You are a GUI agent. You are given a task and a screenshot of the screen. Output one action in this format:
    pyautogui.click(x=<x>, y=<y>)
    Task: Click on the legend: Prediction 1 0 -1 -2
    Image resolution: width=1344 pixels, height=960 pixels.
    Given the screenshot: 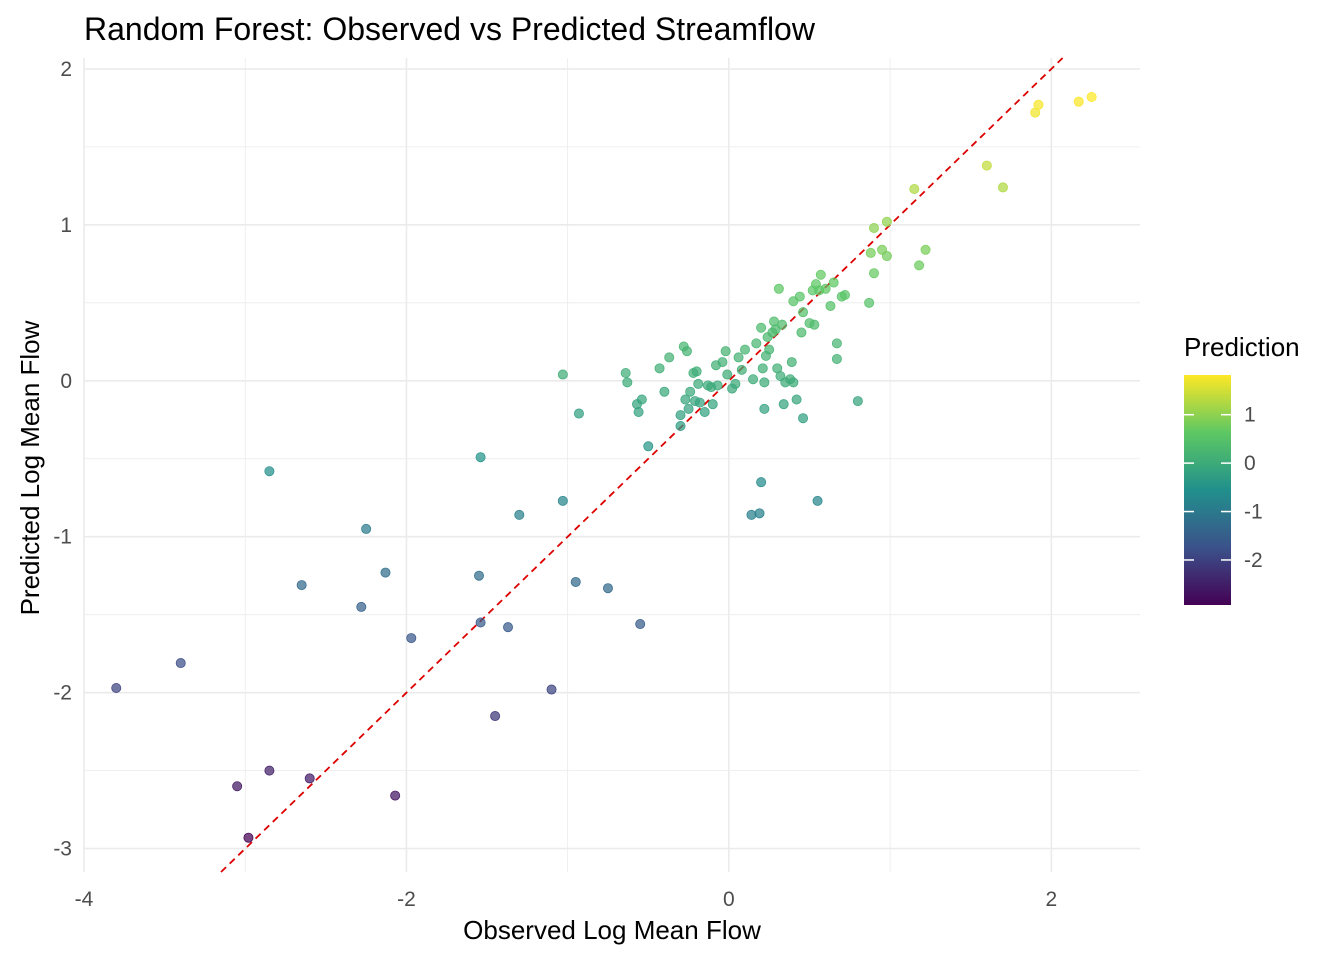 What is the action you would take?
    pyautogui.click(x=1242, y=468)
    